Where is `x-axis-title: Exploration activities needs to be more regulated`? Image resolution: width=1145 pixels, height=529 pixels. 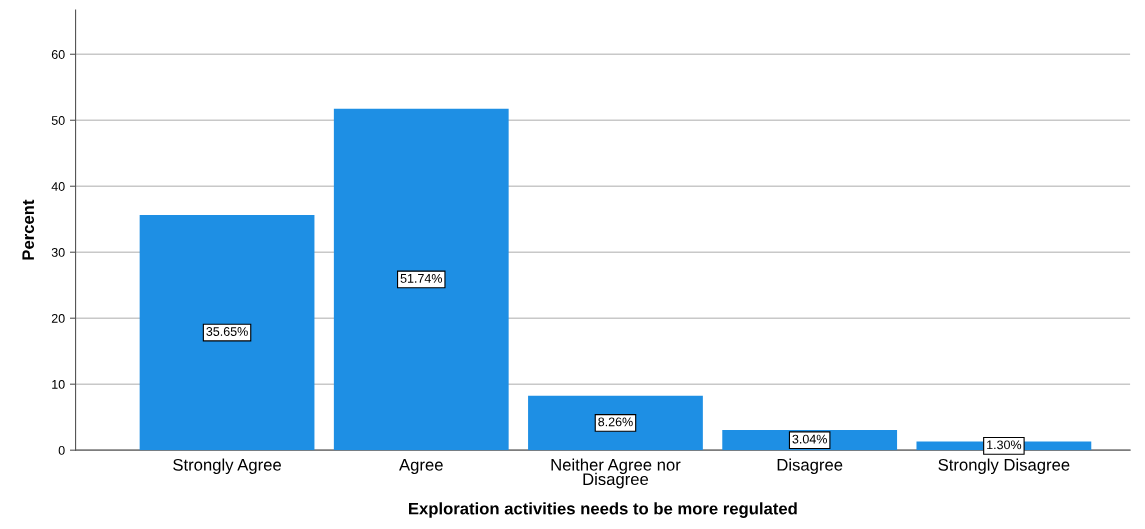
x-axis-title: Exploration activities needs to be more regulated is located at coordinates (603, 510).